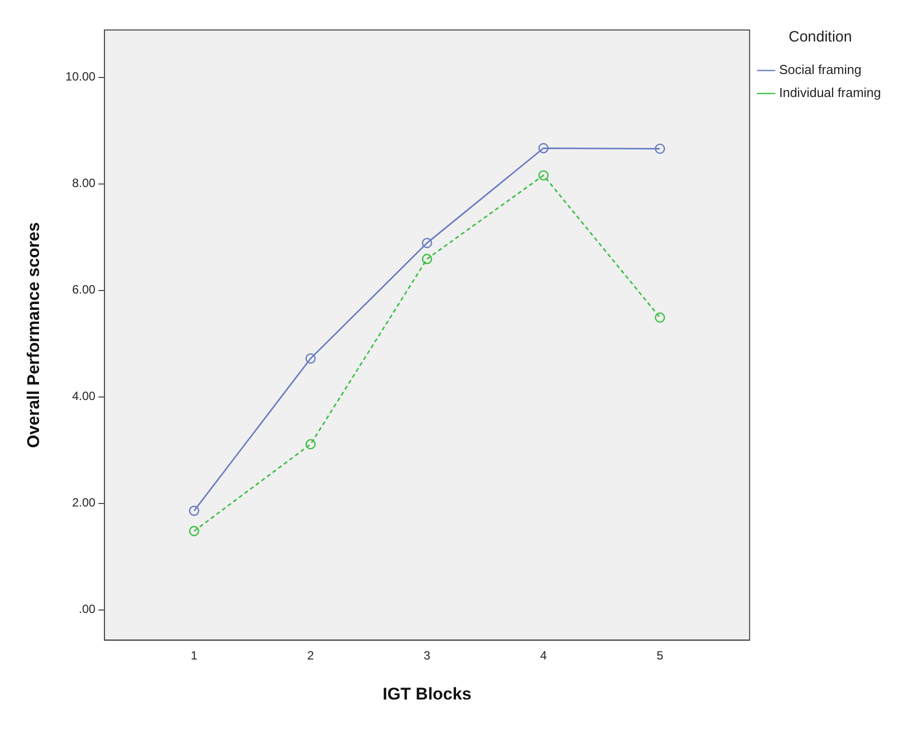 The width and height of the screenshot is (901, 729). What do you see at coordinates (80, 77) in the screenshot?
I see `y-tick-label: 10.00` at bounding box center [80, 77].